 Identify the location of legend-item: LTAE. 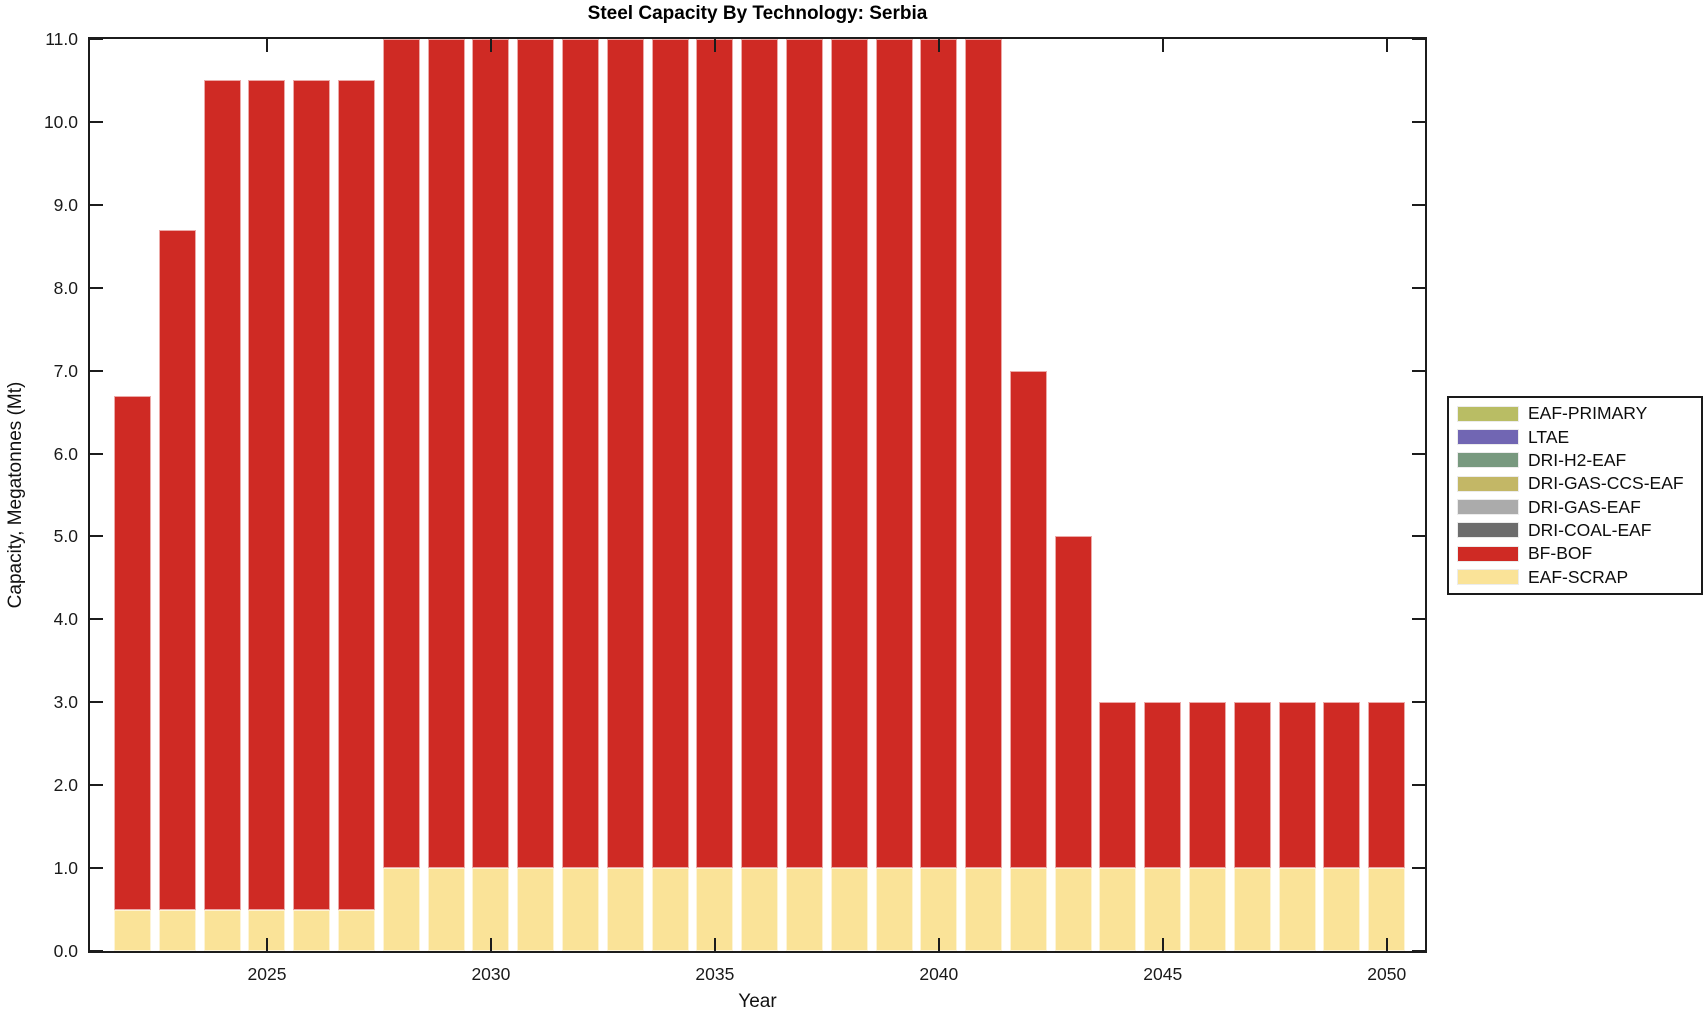
(1575, 437).